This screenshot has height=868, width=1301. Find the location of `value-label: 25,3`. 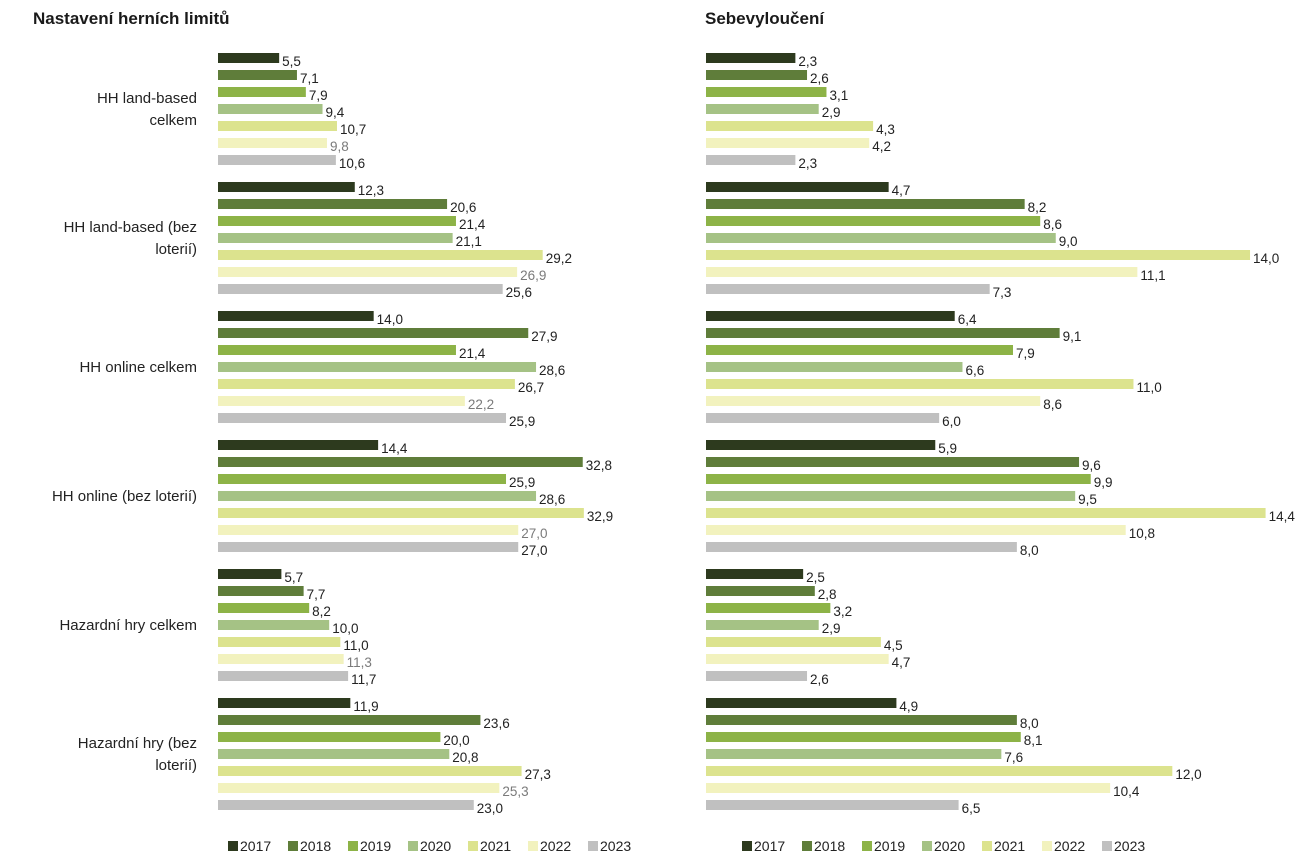

value-label: 25,3 is located at coordinates (515, 791).